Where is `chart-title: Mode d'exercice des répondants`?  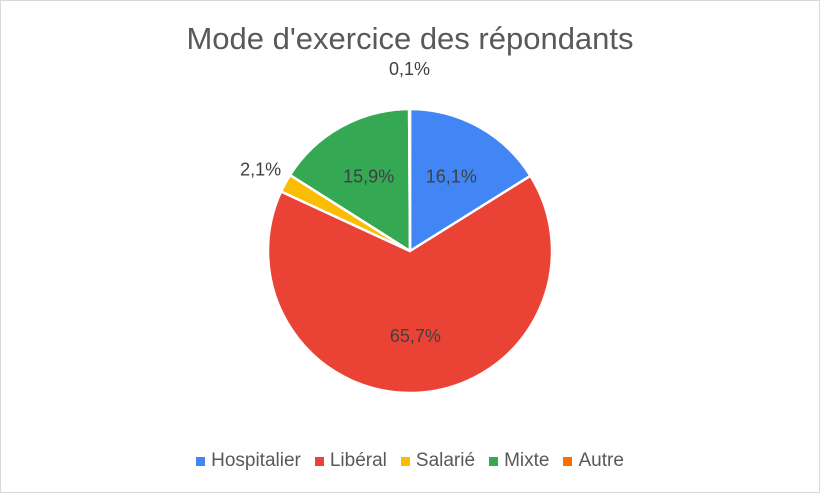
chart-title: Mode d'exercice des répondants is located at coordinates (410, 38).